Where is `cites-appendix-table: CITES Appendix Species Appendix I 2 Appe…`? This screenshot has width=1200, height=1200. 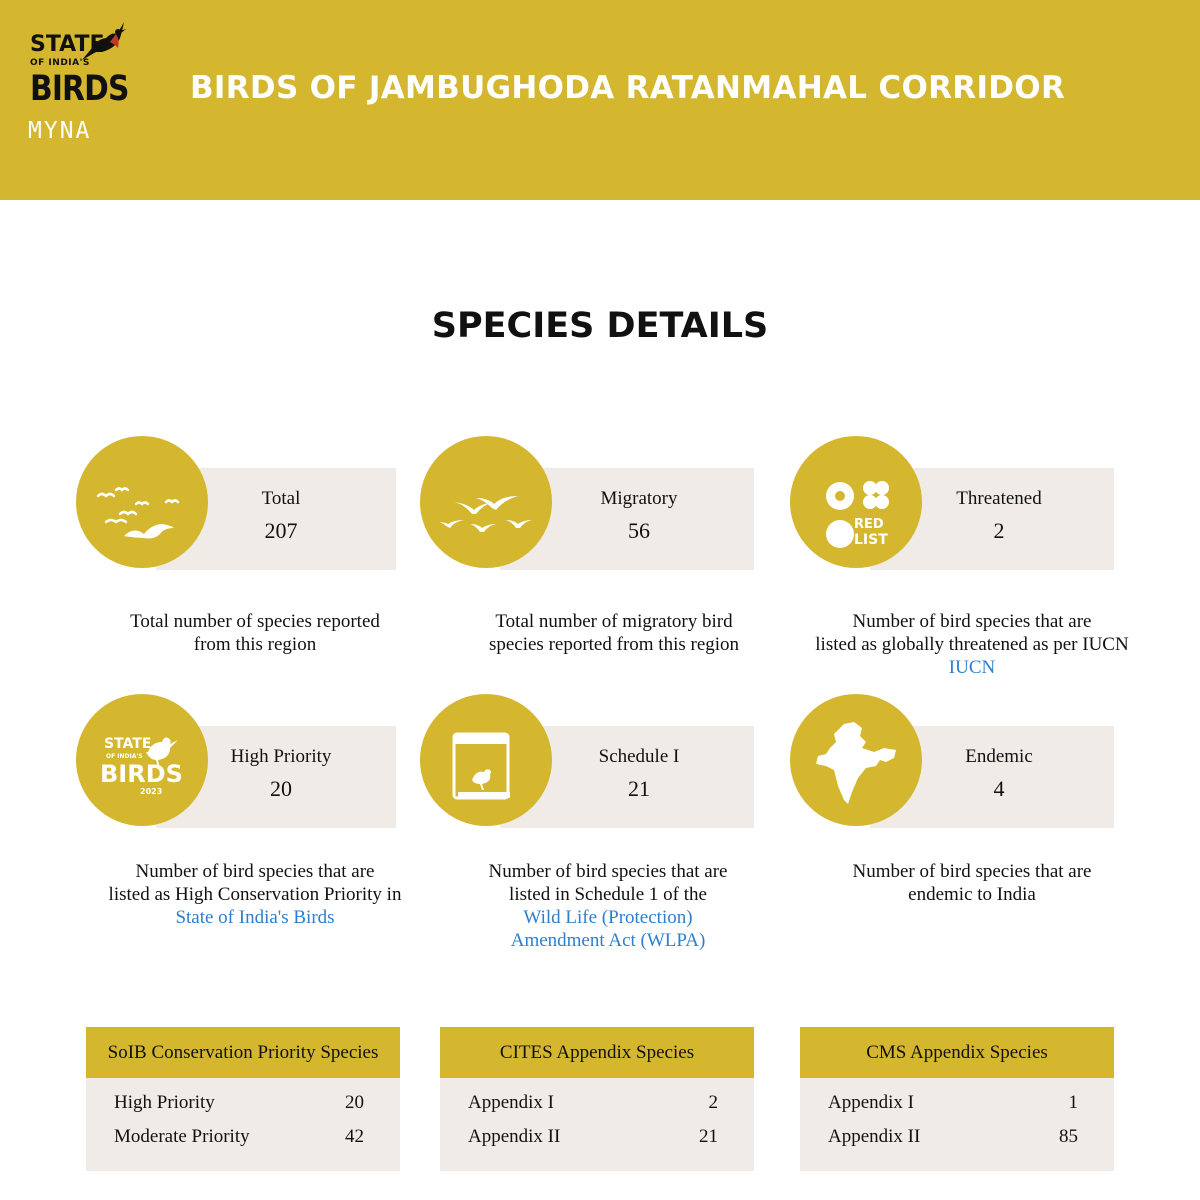 cites-appendix-table: CITES Appendix Species Appendix I 2 Appe… is located at coordinates (597, 1099).